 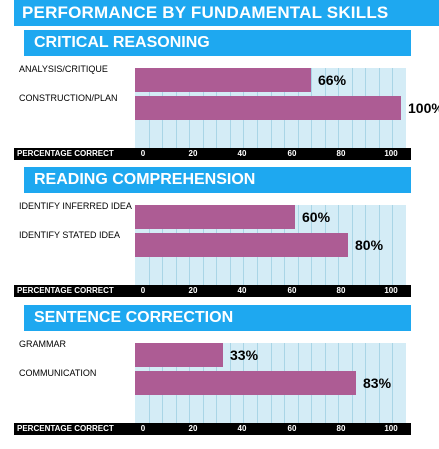 What do you see at coordinates (316, 217) in the screenshot?
I see `data-label: 60%` at bounding box center [316, 217].